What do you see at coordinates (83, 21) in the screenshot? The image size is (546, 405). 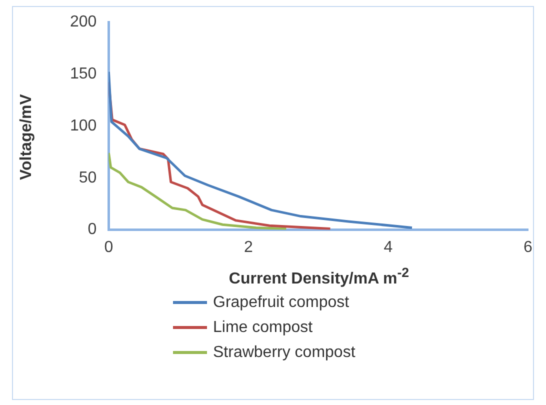 I see `y-tick-label: 200` at bounding box center [83, 21].